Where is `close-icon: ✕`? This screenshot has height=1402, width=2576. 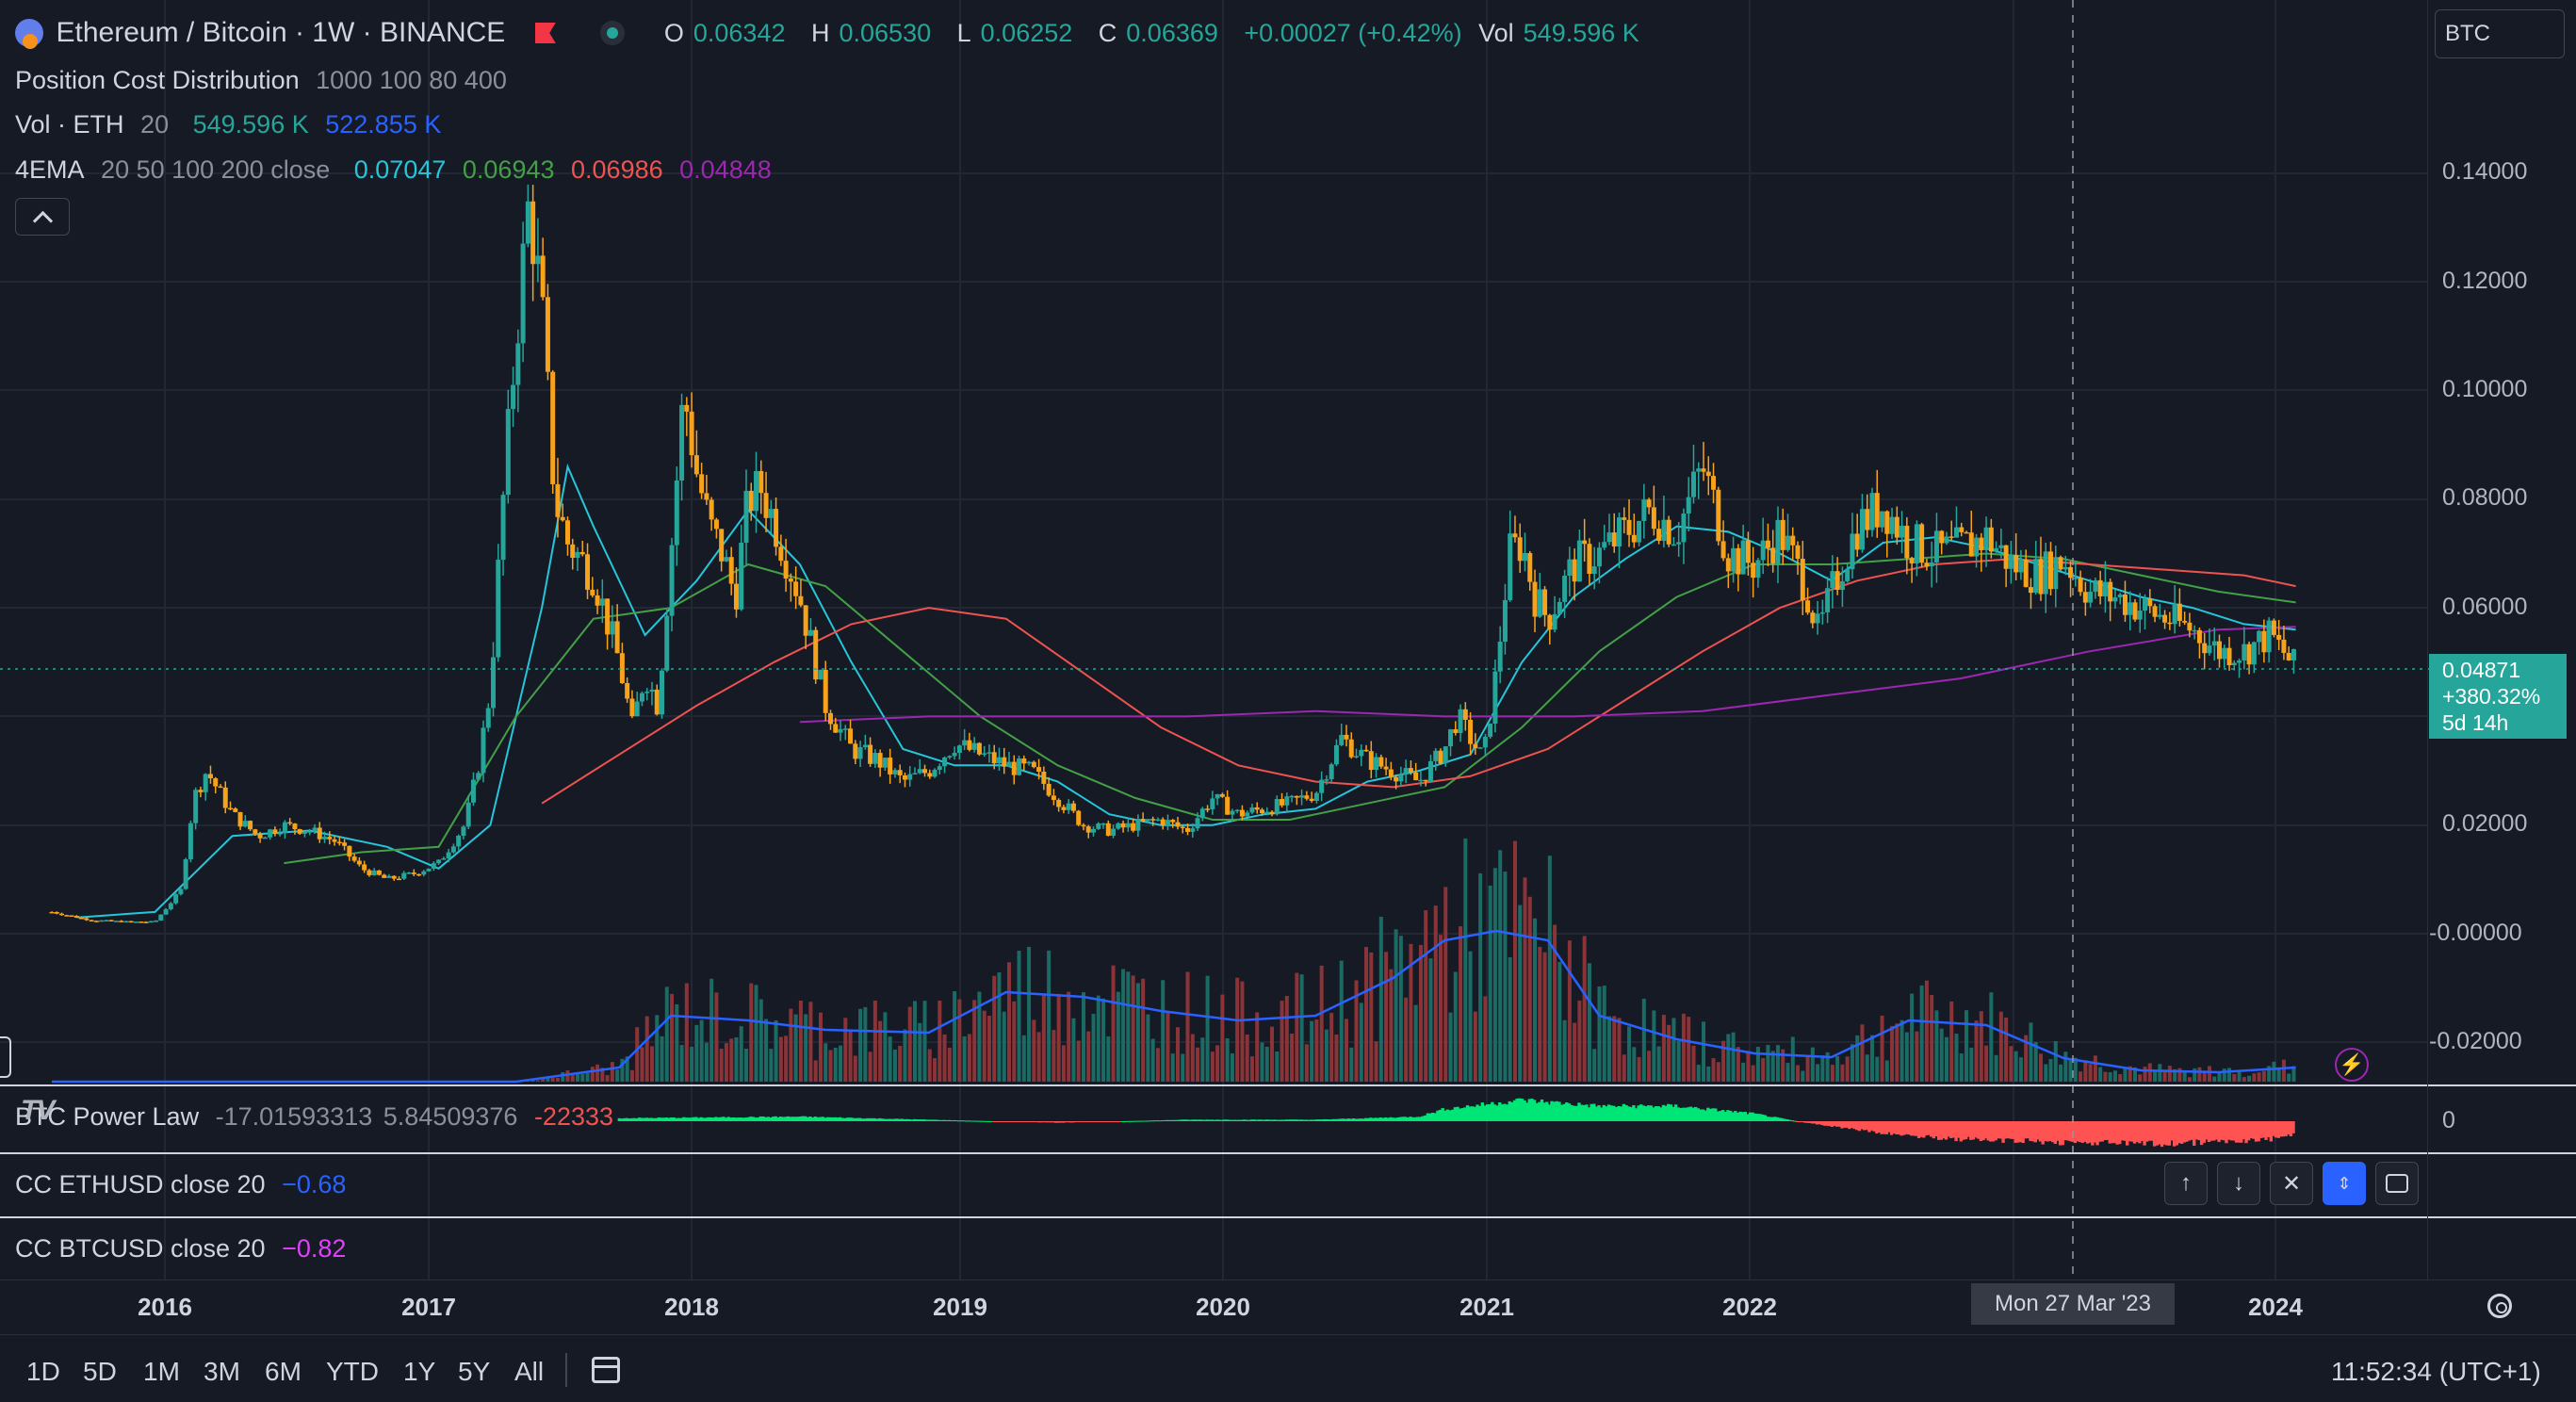 close-icon: ✕ is located at coordinates (2291, 1184).